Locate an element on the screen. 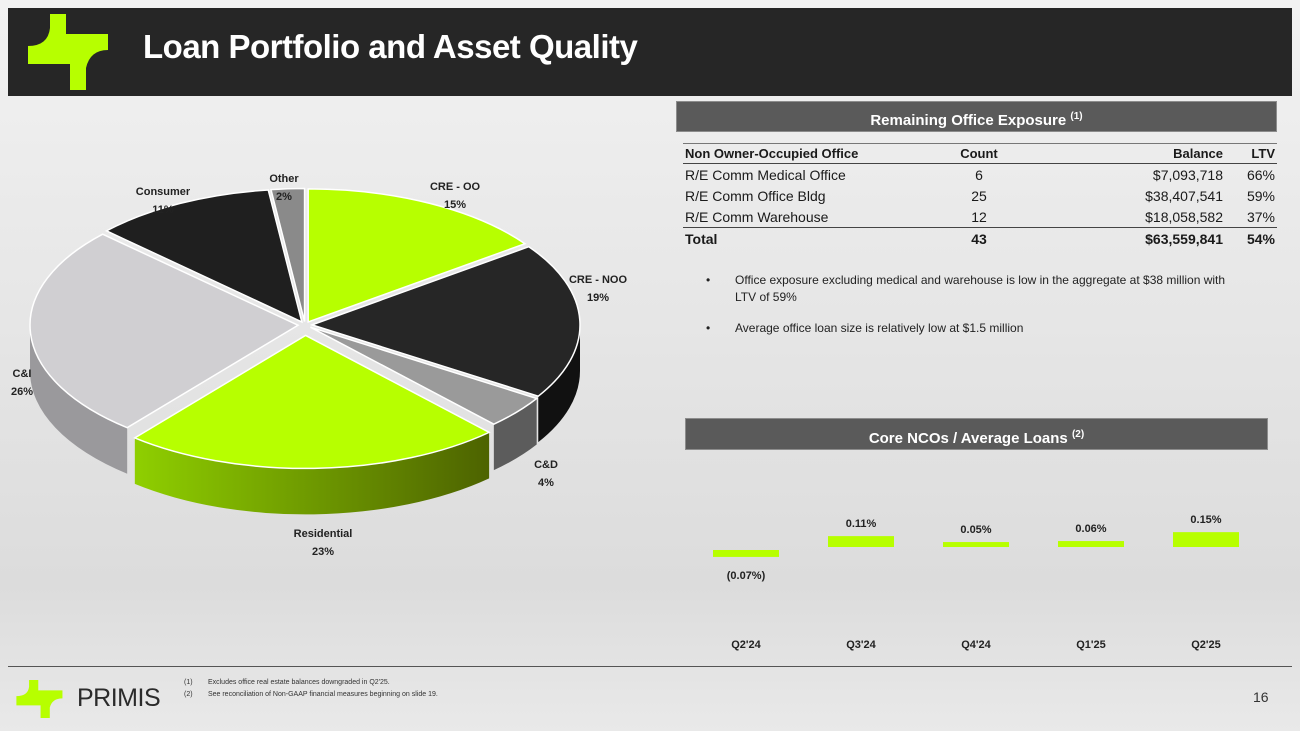  pie-percent-label: 23% is located at coordinates (323, 552).